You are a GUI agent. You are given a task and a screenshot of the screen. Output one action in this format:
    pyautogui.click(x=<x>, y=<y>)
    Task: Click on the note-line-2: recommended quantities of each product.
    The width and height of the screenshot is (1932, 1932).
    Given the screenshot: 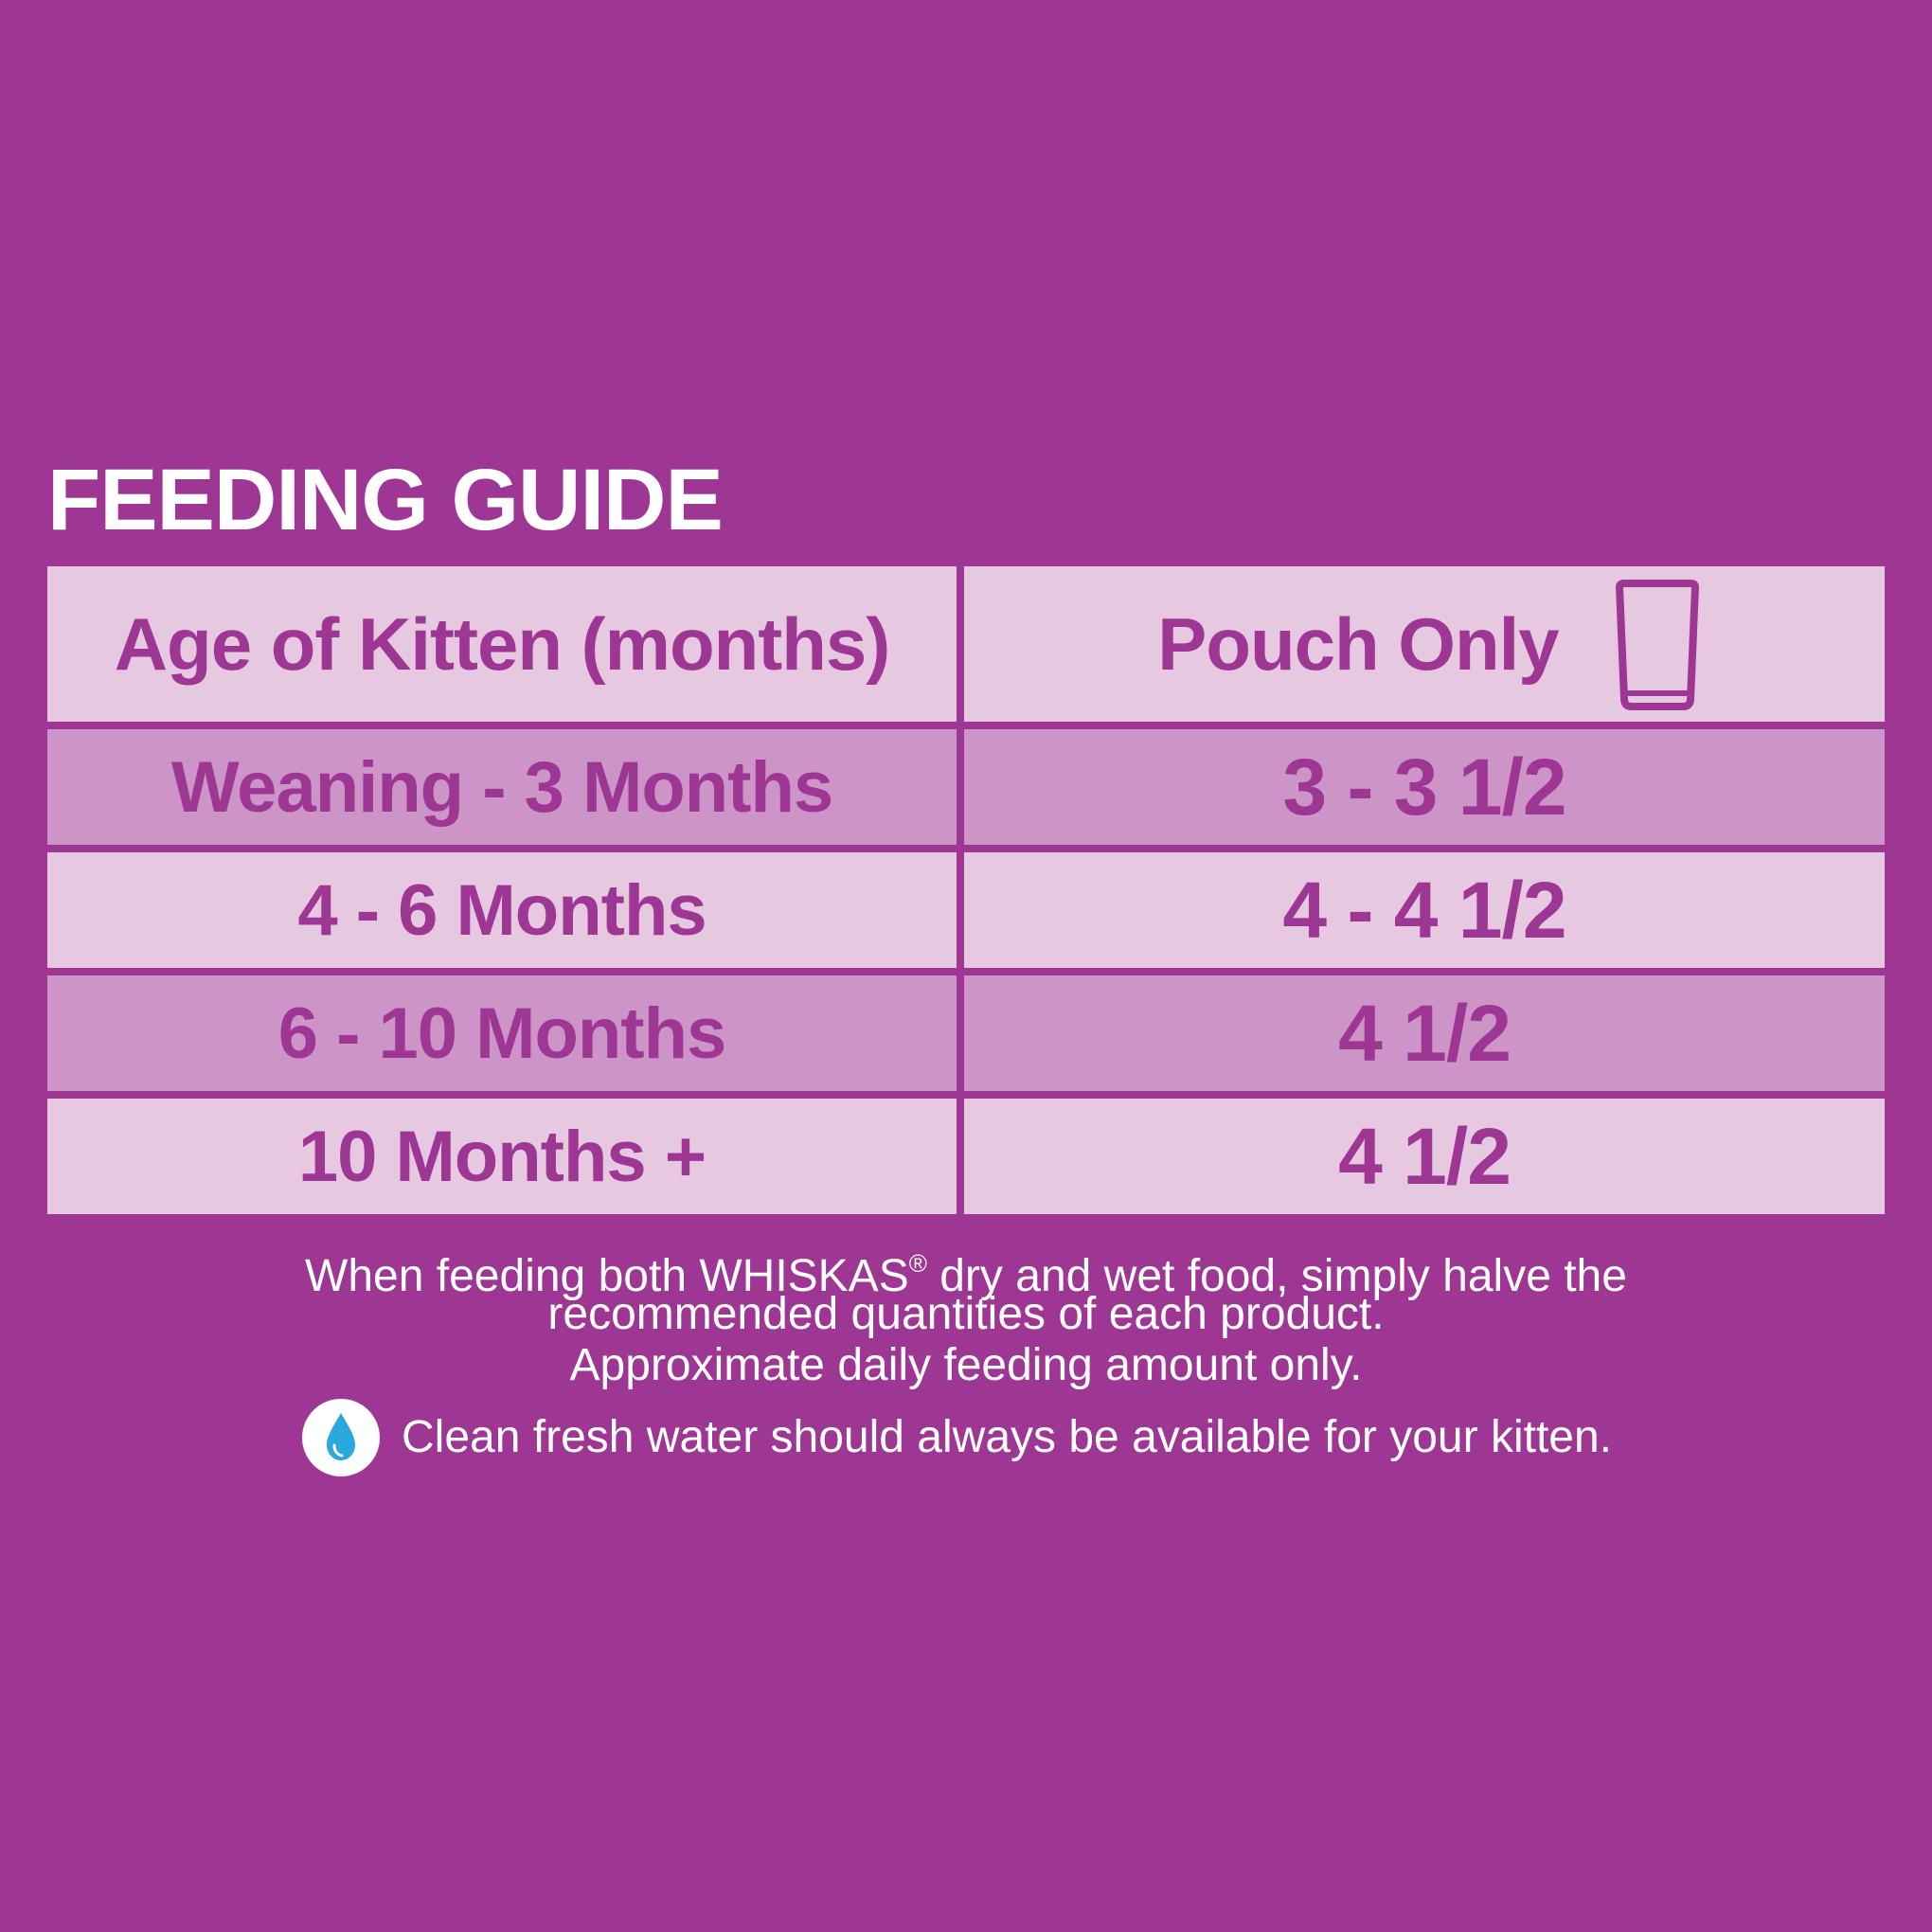 What is the action you would take?
    pyautogui.click(x=966, y=1314)
    